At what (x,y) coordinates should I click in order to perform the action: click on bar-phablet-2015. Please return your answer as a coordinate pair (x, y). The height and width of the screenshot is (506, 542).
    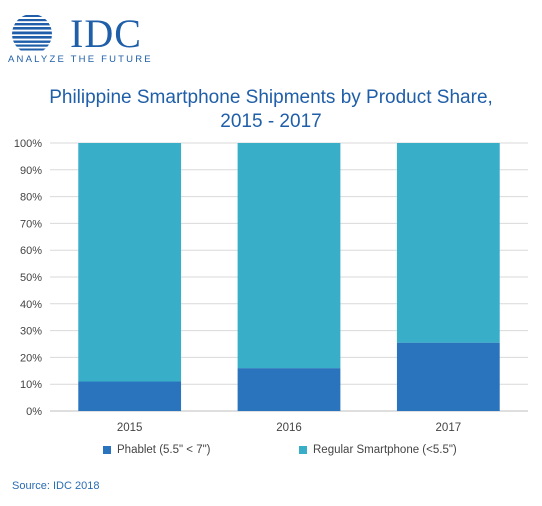
    Looking at the image, I should click on (130, 396).